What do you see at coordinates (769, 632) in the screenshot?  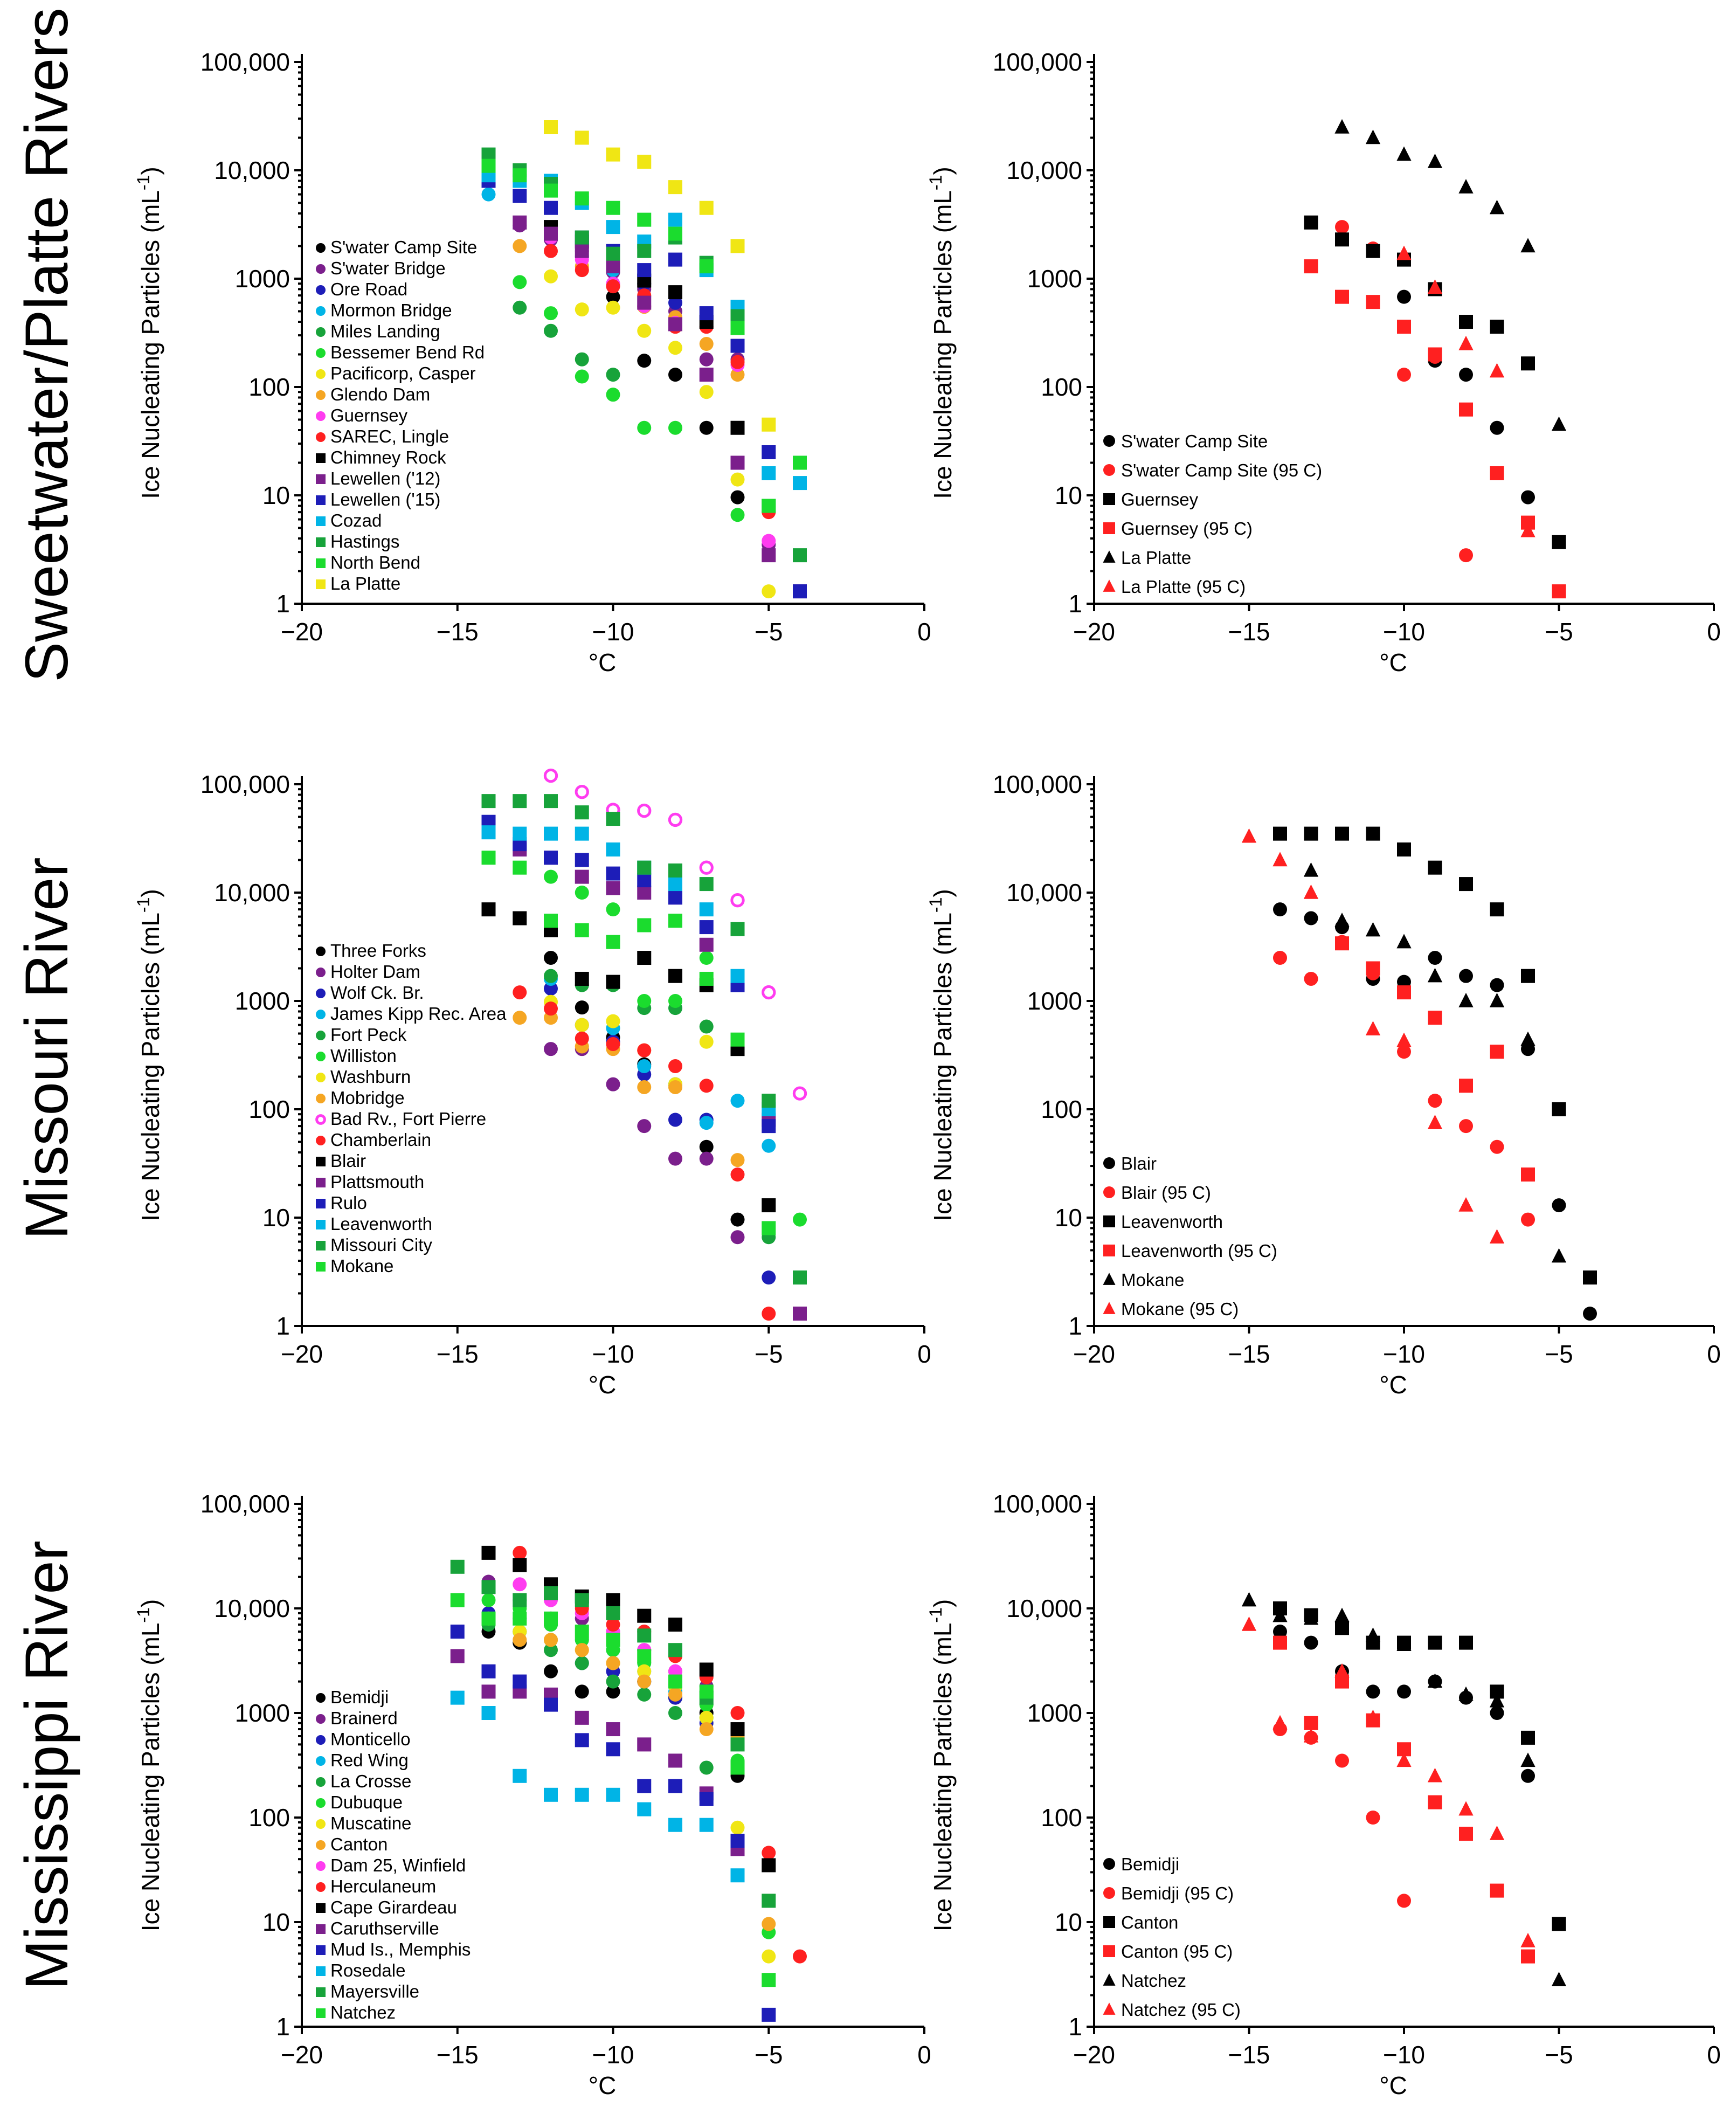 I see `x-tick-label: −5` at bounding box center [769, 632].